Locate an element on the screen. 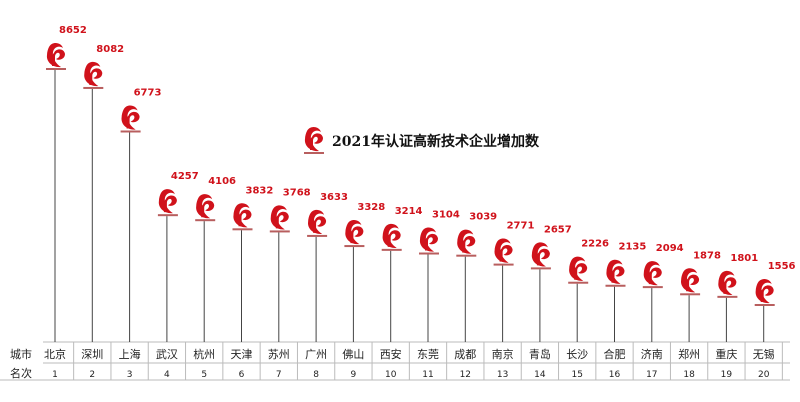 This screenshot has height=402, width=800. value-label: 3328 is located at coordinates (371, 207).